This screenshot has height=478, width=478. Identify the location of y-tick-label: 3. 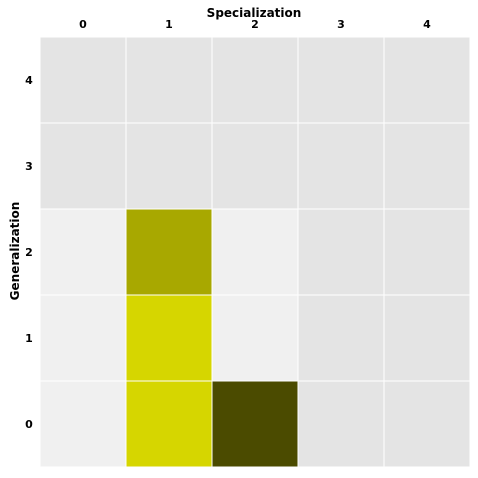
(29, 166).